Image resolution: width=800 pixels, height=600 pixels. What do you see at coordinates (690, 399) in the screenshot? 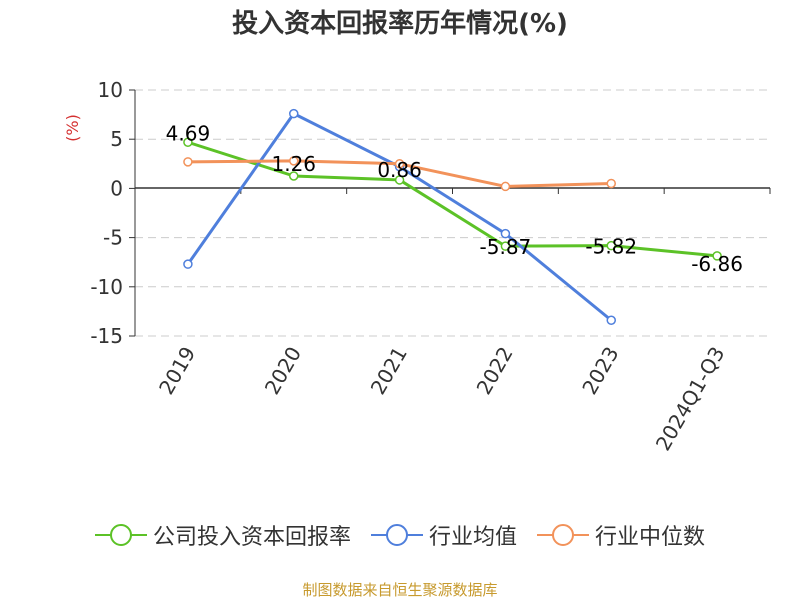
I see `x-tick-label: 2024Q1-Q3` at bounding box center [690, 399].